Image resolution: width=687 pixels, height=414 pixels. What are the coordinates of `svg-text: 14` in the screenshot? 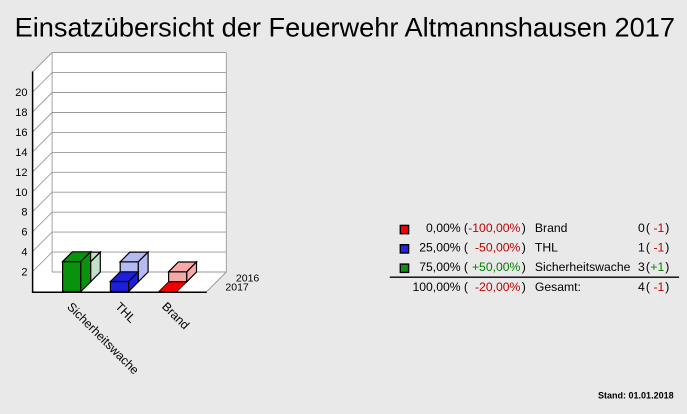 It's located at (21, 153).